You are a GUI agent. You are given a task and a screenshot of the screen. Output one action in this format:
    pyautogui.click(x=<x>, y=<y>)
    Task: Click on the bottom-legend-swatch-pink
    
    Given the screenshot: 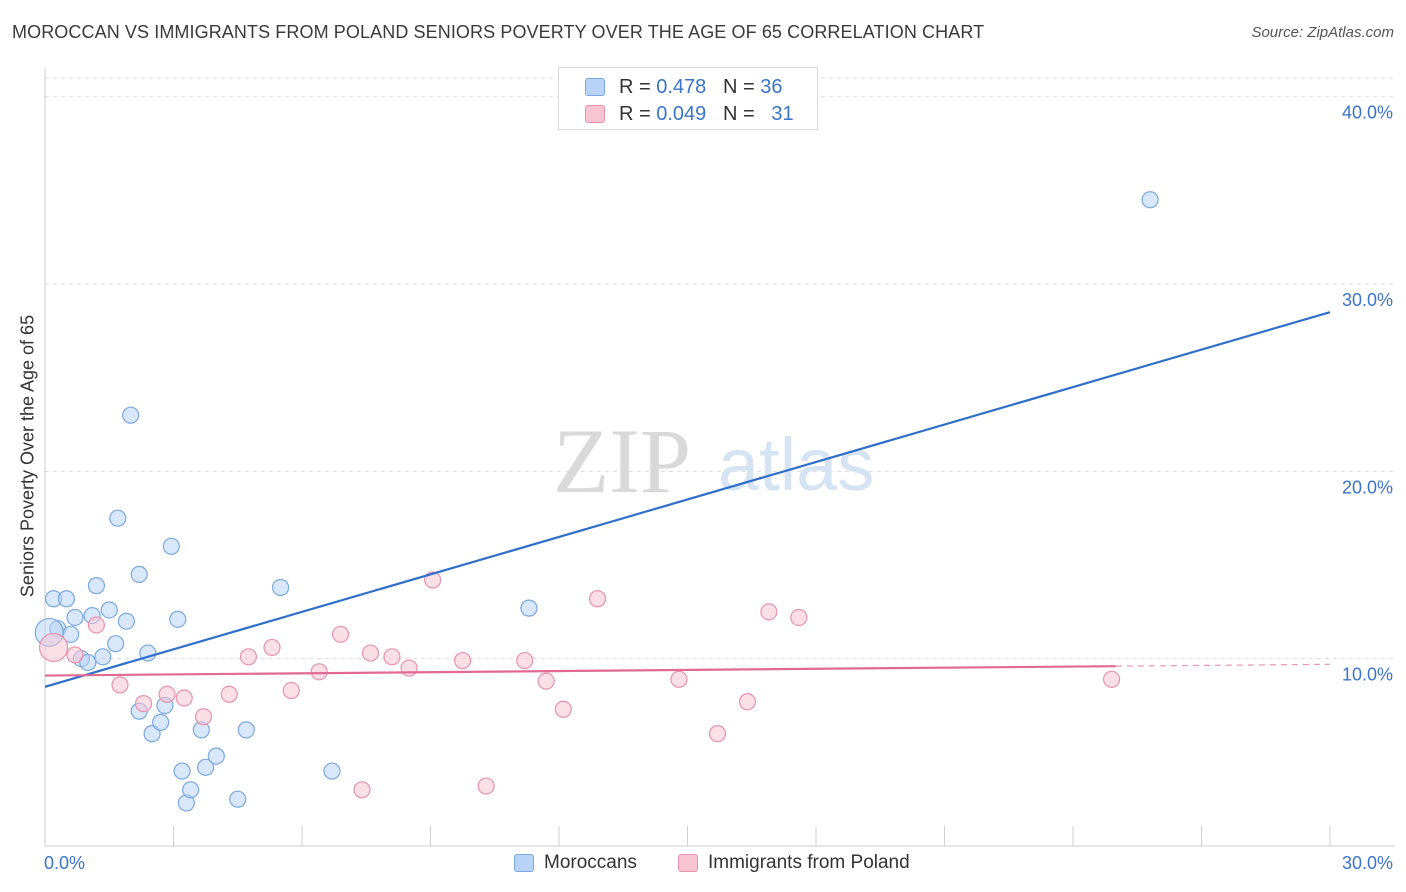 What is the action you would take?
    pyautogui.click(x=688, y=863)
    